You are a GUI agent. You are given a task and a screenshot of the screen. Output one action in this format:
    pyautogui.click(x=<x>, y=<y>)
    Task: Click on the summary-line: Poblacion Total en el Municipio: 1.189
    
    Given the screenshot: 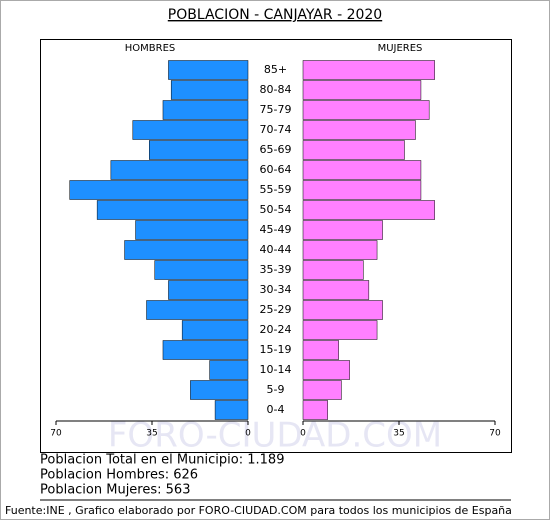 What is the action you would take?
    pyautogui.click(x=162, y=460)
    